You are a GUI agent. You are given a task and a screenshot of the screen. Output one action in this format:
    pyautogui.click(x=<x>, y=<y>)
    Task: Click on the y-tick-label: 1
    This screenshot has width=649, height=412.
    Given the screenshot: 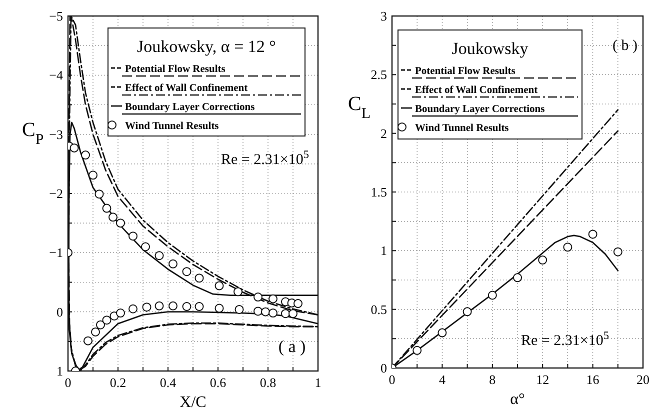 What is the action you would take?
    pyautogui.click(x=383, y=250)
    